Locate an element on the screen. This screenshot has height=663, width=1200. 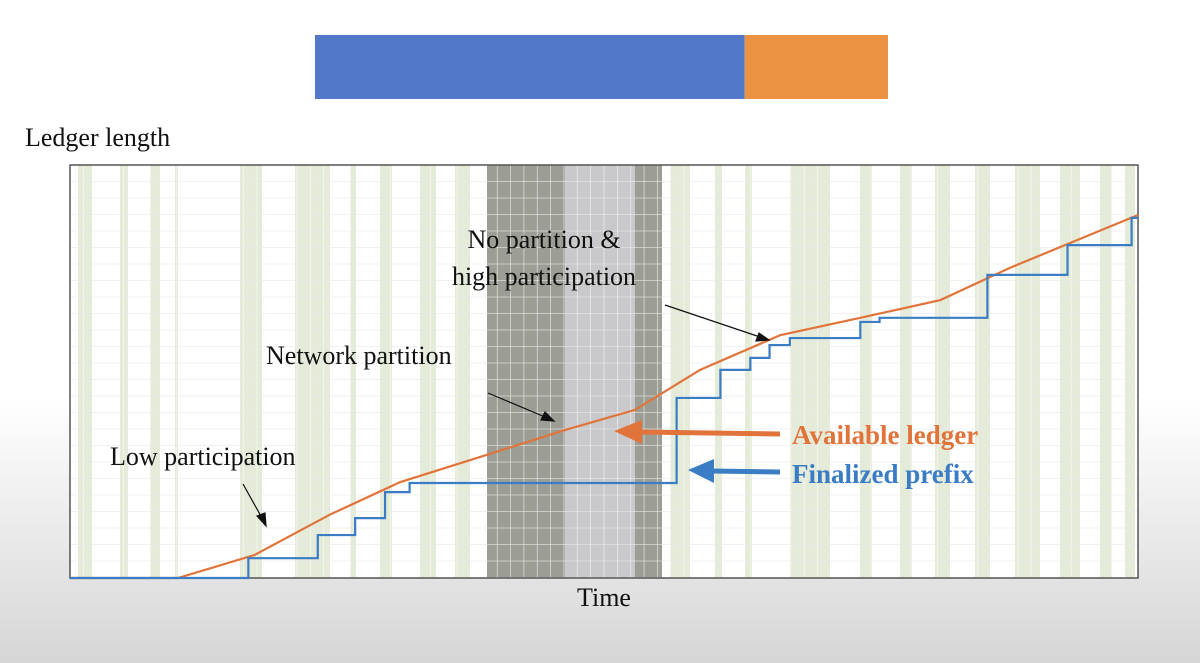
legend-arrows is located at coordinates (697, 451).